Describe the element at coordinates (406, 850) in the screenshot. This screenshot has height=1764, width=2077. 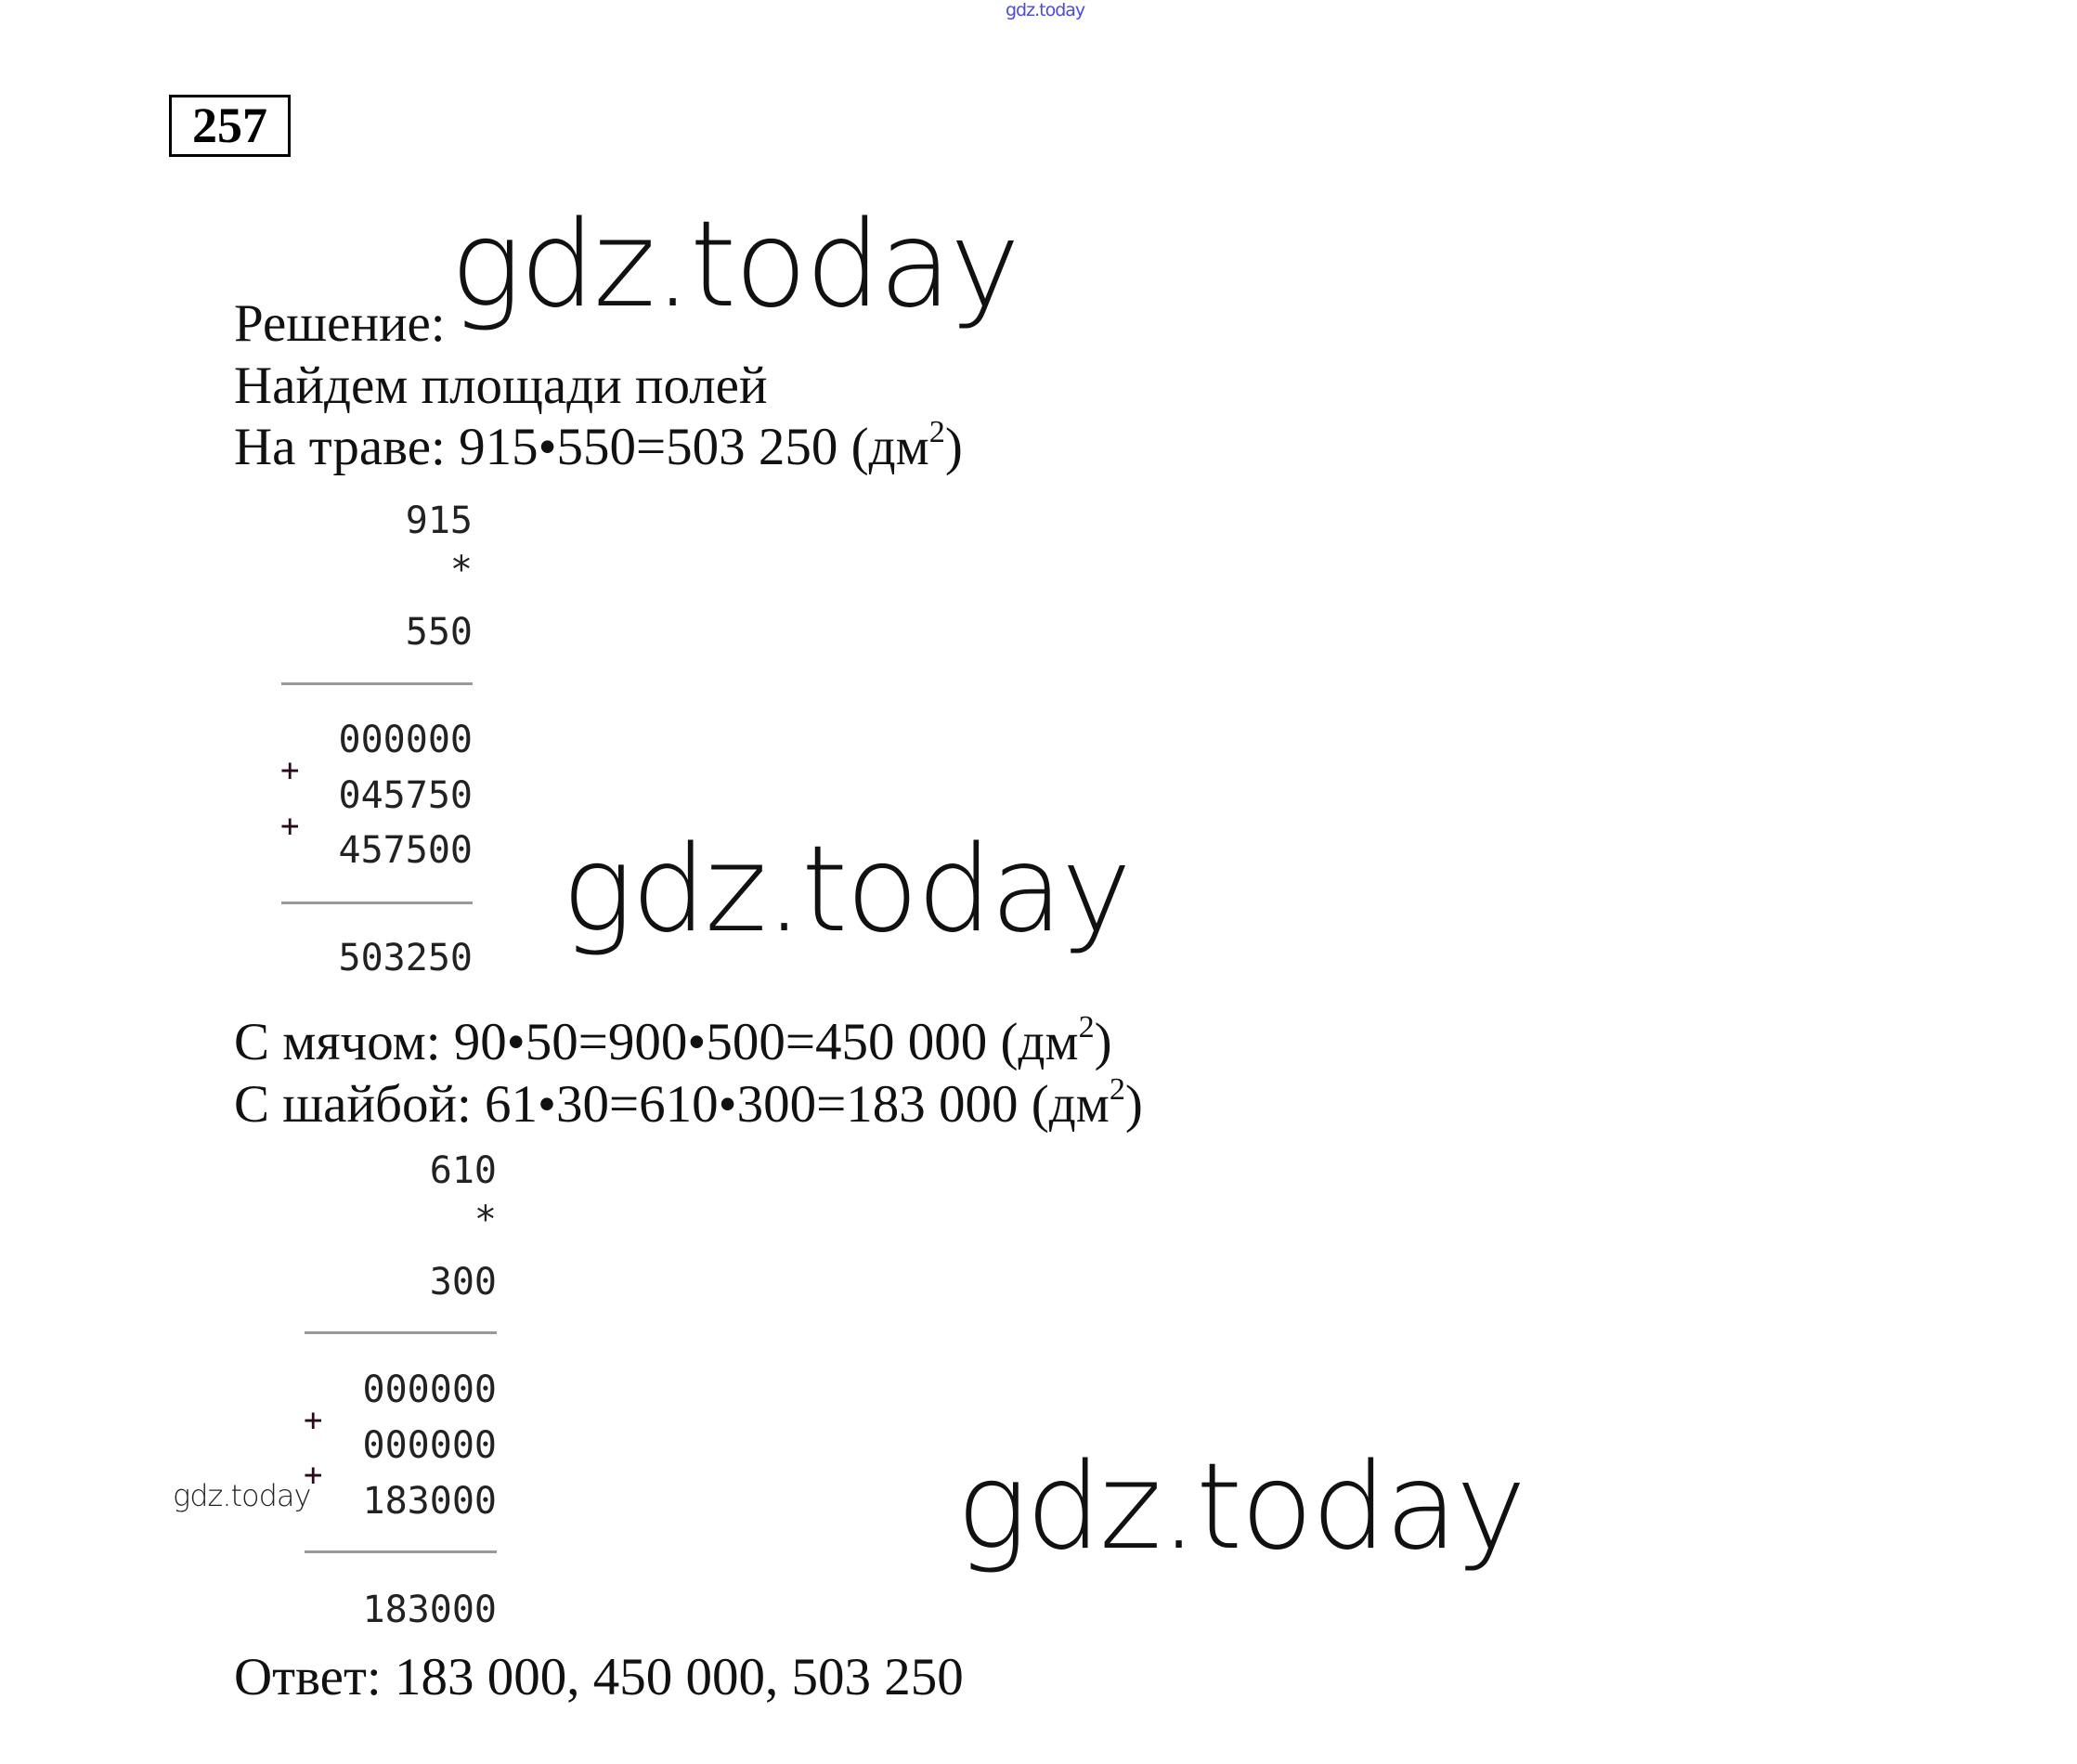
I see `partial-product-3: 457500` at that location.